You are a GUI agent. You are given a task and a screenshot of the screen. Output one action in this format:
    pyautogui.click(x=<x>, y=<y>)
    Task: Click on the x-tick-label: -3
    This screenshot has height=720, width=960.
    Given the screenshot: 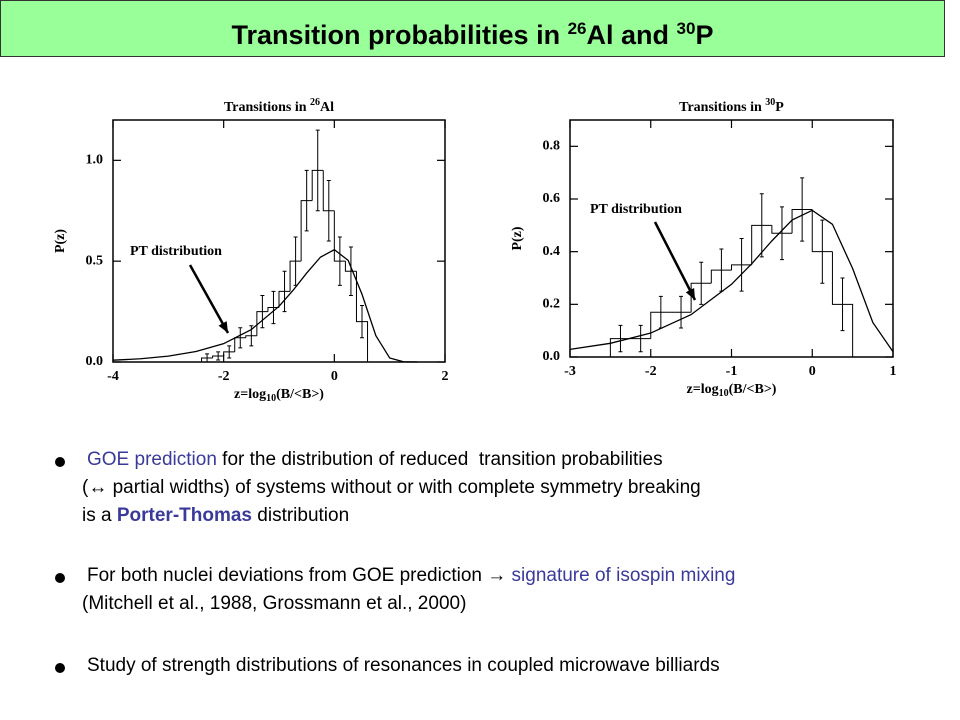 What is the action you would take?
    pyautogui.click(x=570, y=371)
    